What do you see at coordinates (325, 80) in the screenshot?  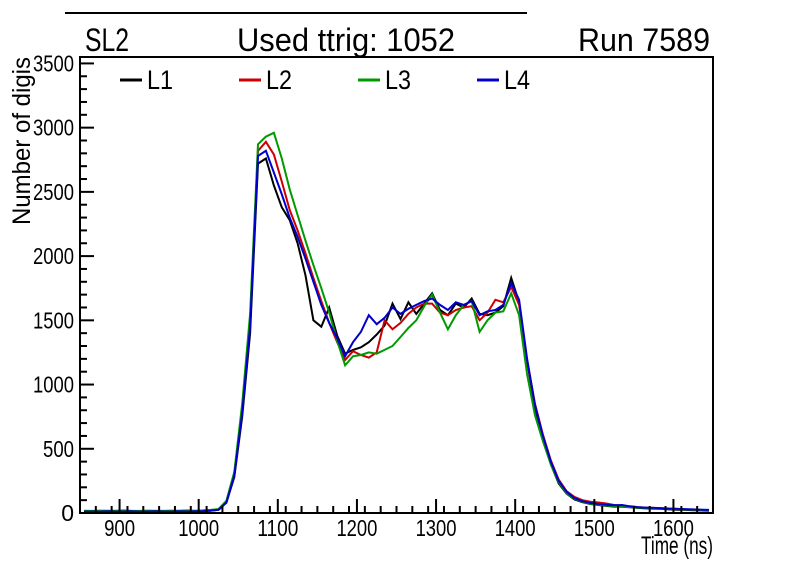 I see `legend: L1 L2 L3 L4` at bounding box center [325, 80].